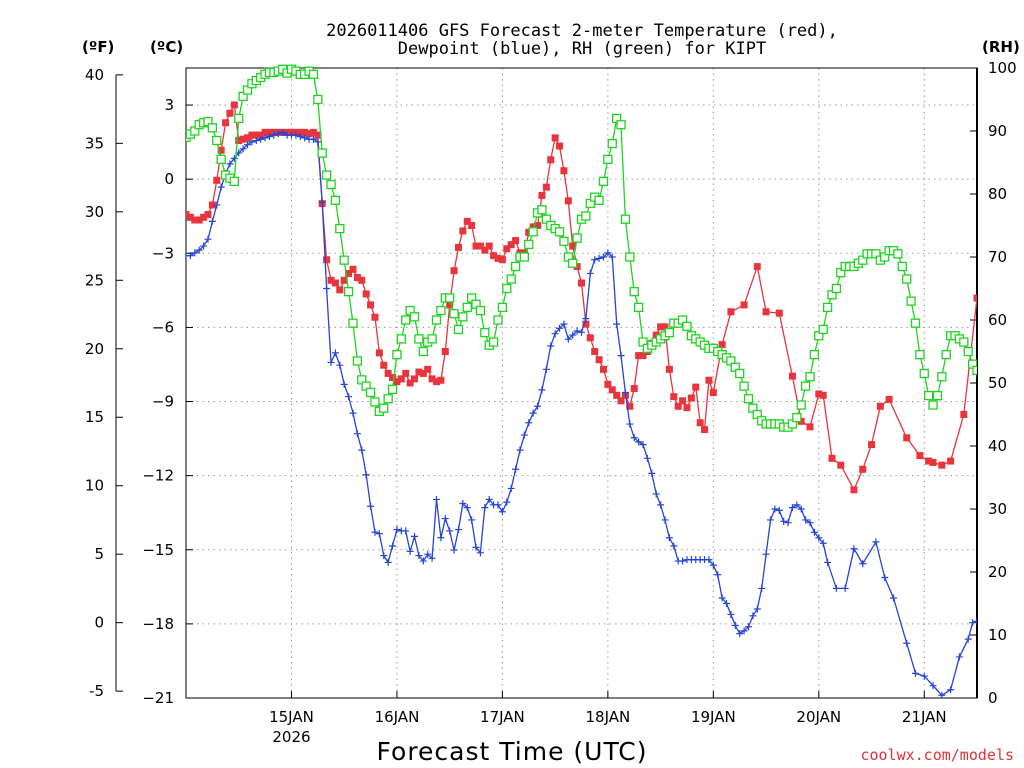 This screenshot has width=1024, height=768. What do you see at coordinates (997, 257) in the screenshot?
I see `rh-tick-label: 70` at bounding box center [997, 257].